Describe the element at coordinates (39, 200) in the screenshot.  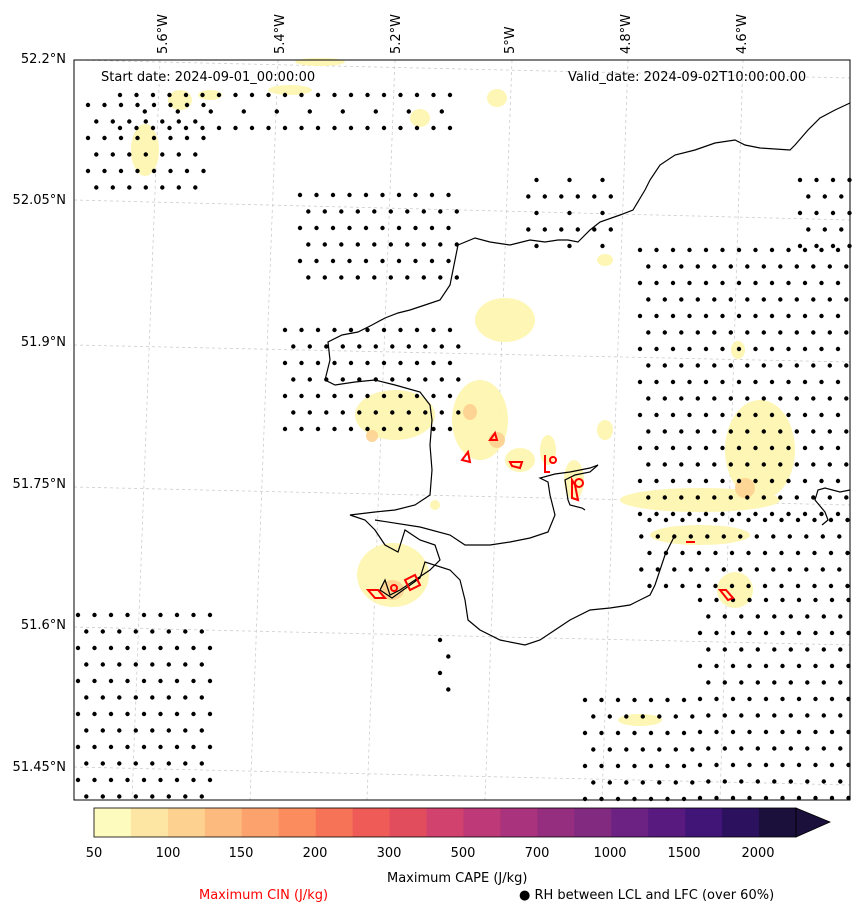
I see `lat-label: 52.05°N` at that location.